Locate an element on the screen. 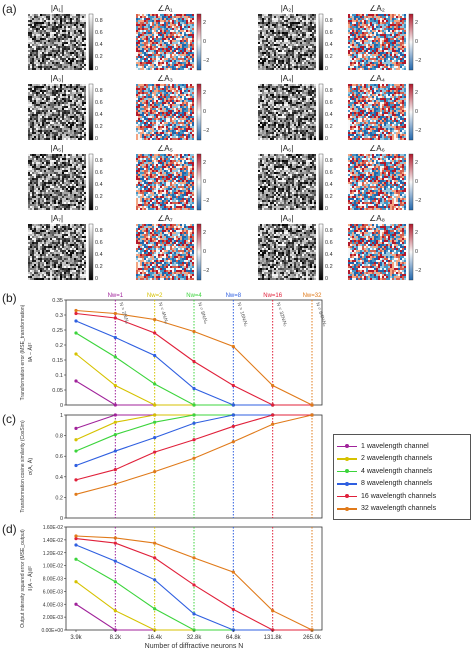  series-line is located at coordinates (194, 583).